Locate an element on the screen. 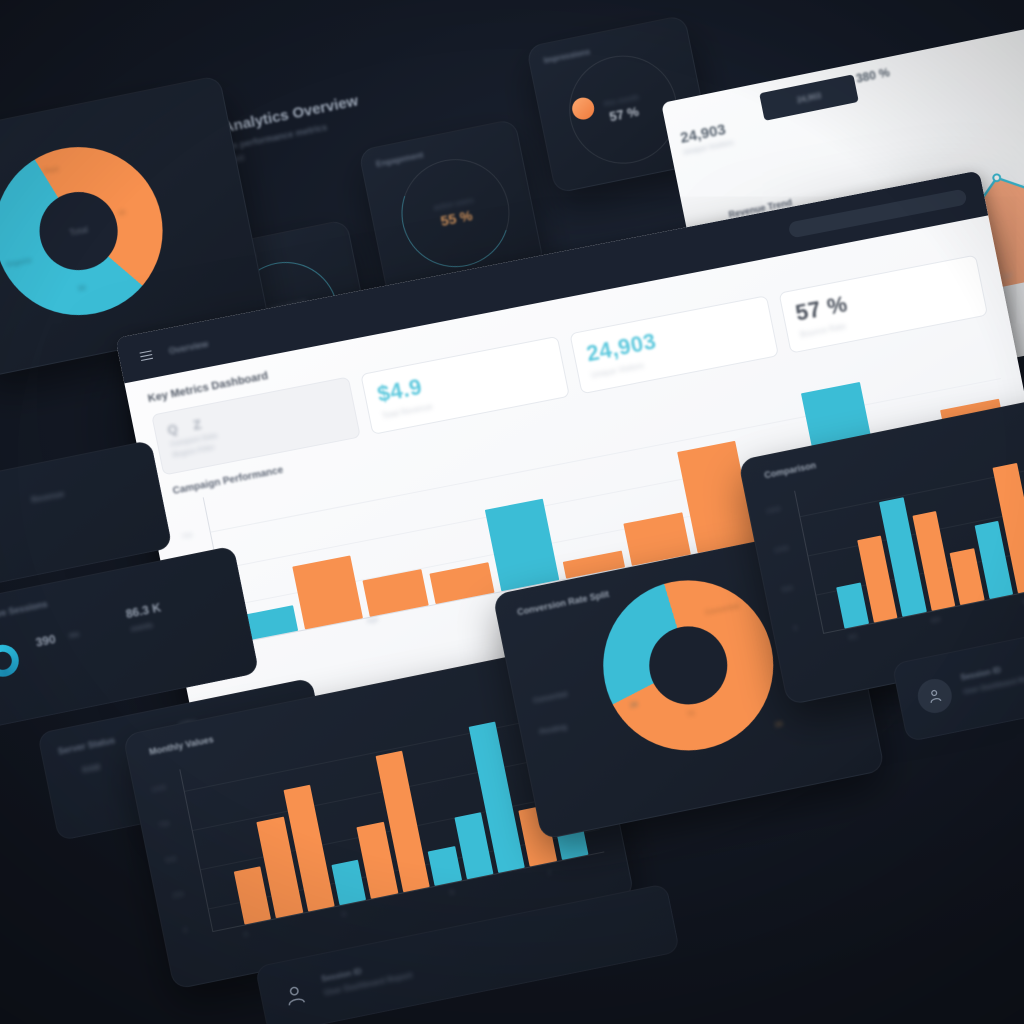 The image size is (1024, 1024). cy-tick-1: 500 is located at coordinates (787, 590).